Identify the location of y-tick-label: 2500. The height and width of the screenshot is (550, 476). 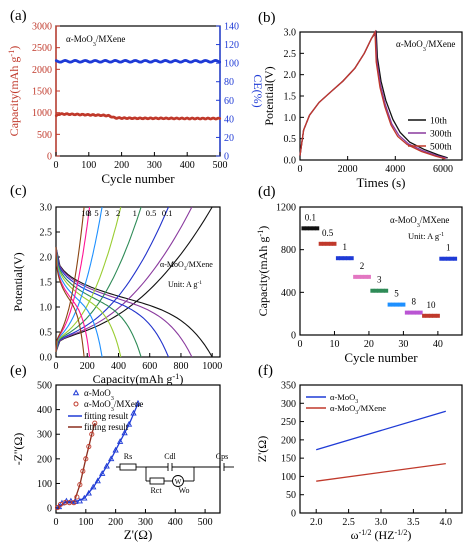
(42, 48).